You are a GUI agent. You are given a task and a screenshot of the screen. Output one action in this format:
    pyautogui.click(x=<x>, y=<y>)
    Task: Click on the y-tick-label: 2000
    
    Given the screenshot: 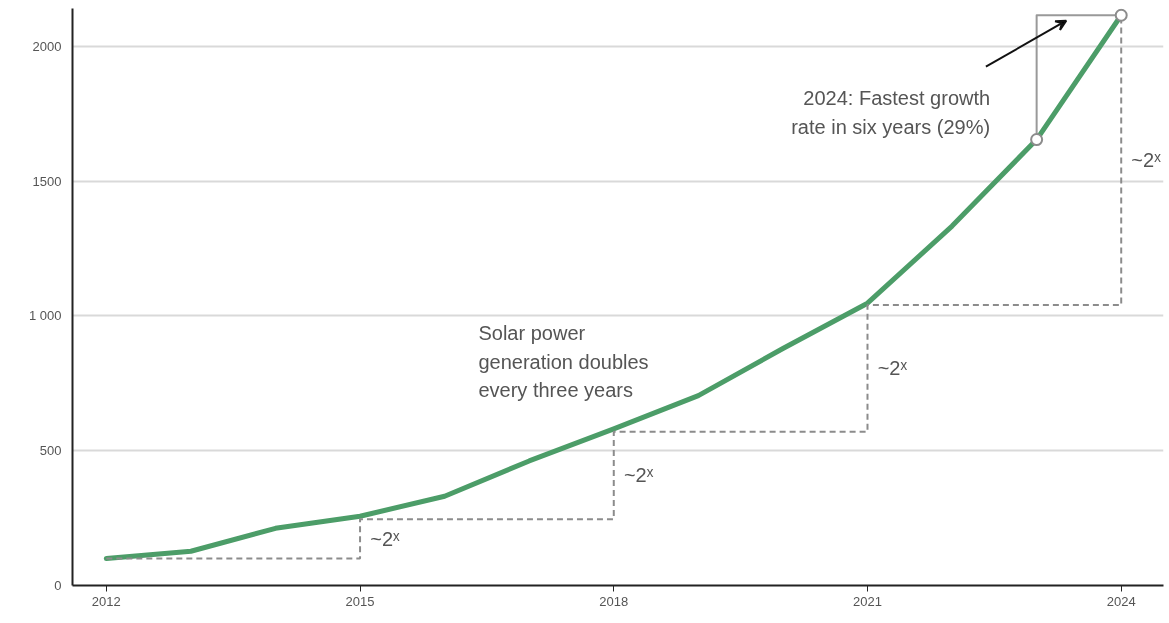 What is the action you would take?
    pyautogui.click(x=47, y=46)
    